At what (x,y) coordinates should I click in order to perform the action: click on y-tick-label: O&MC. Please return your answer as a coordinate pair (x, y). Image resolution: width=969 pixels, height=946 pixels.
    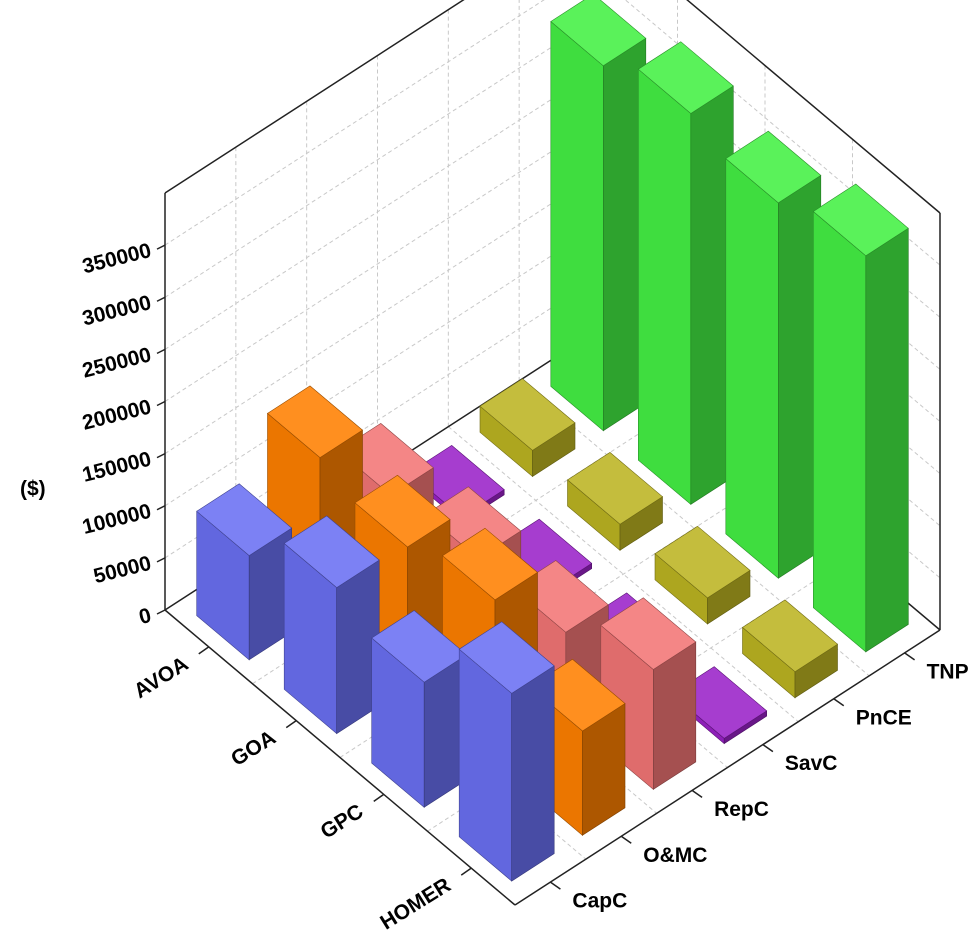
    Looking at the image, I should click on (675, 855).